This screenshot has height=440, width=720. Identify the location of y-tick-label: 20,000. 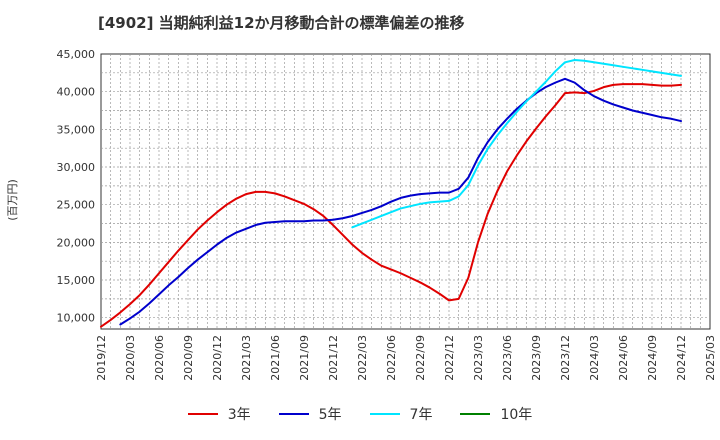
(76, 242).